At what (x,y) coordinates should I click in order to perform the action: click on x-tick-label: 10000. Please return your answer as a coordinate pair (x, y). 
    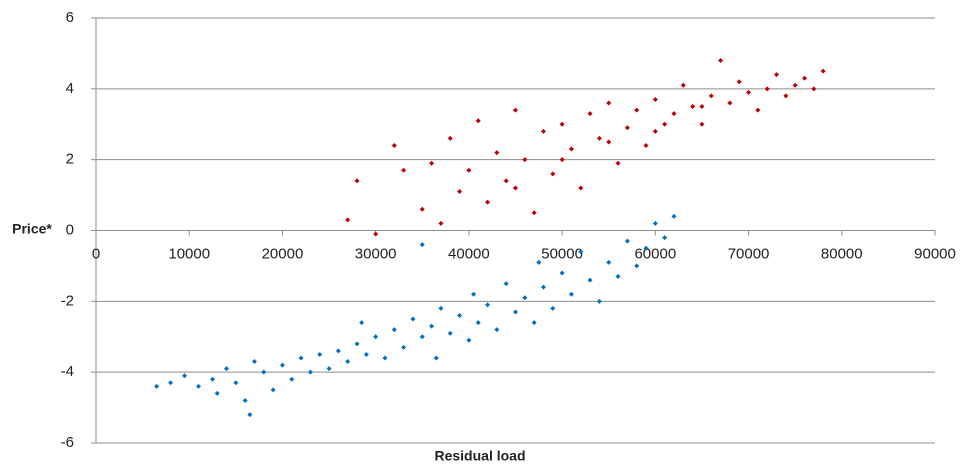
    Looking at the image, I should click on (189, 253).